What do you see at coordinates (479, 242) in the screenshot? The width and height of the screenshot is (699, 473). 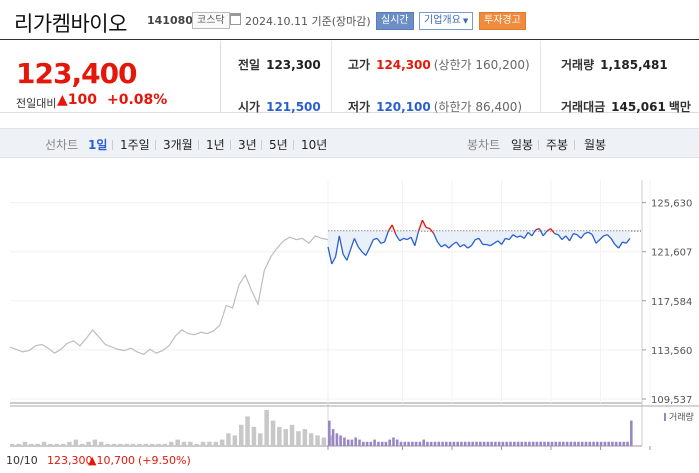 I see `today-area` at bounding box center [479, 242].